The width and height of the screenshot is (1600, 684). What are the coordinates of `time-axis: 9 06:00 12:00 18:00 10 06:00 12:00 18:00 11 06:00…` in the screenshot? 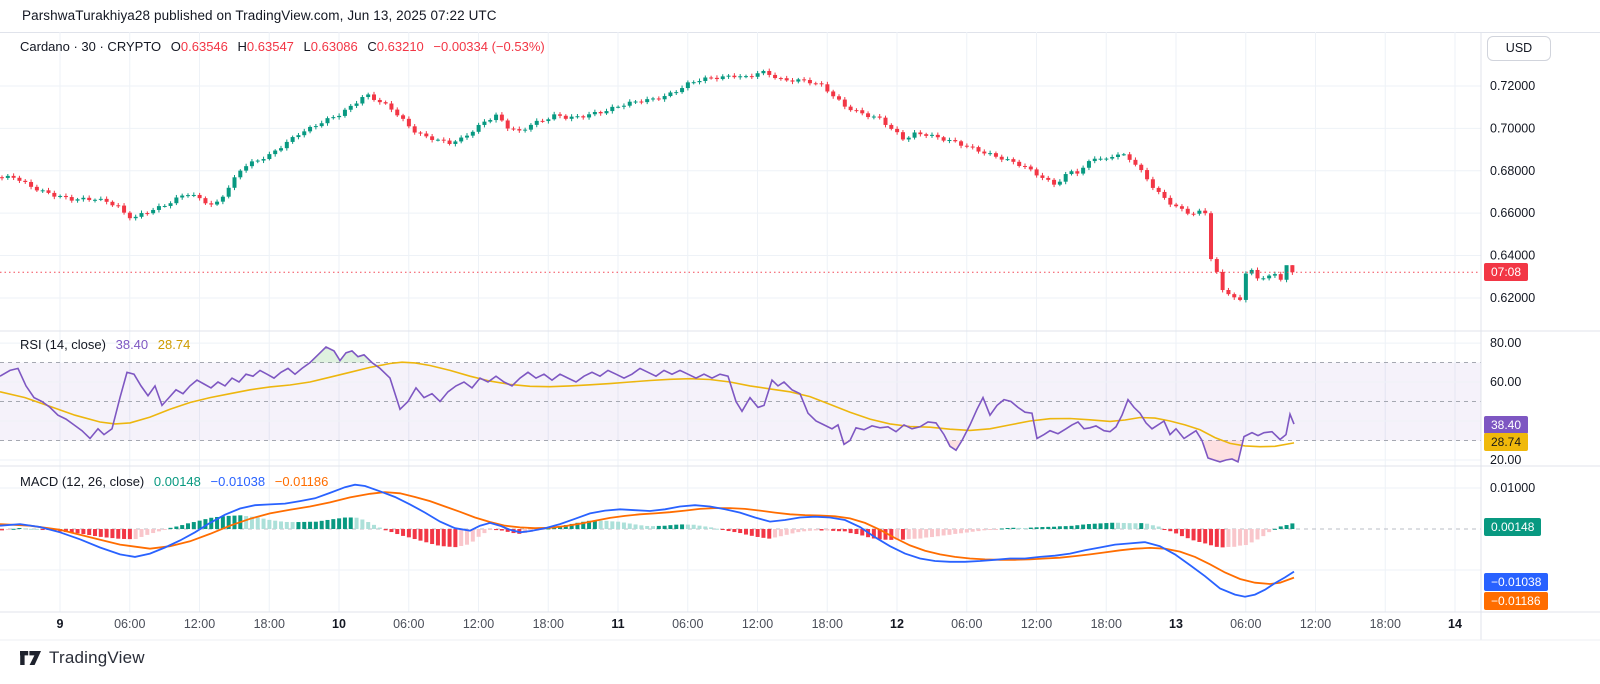 It's located at (759, 624).